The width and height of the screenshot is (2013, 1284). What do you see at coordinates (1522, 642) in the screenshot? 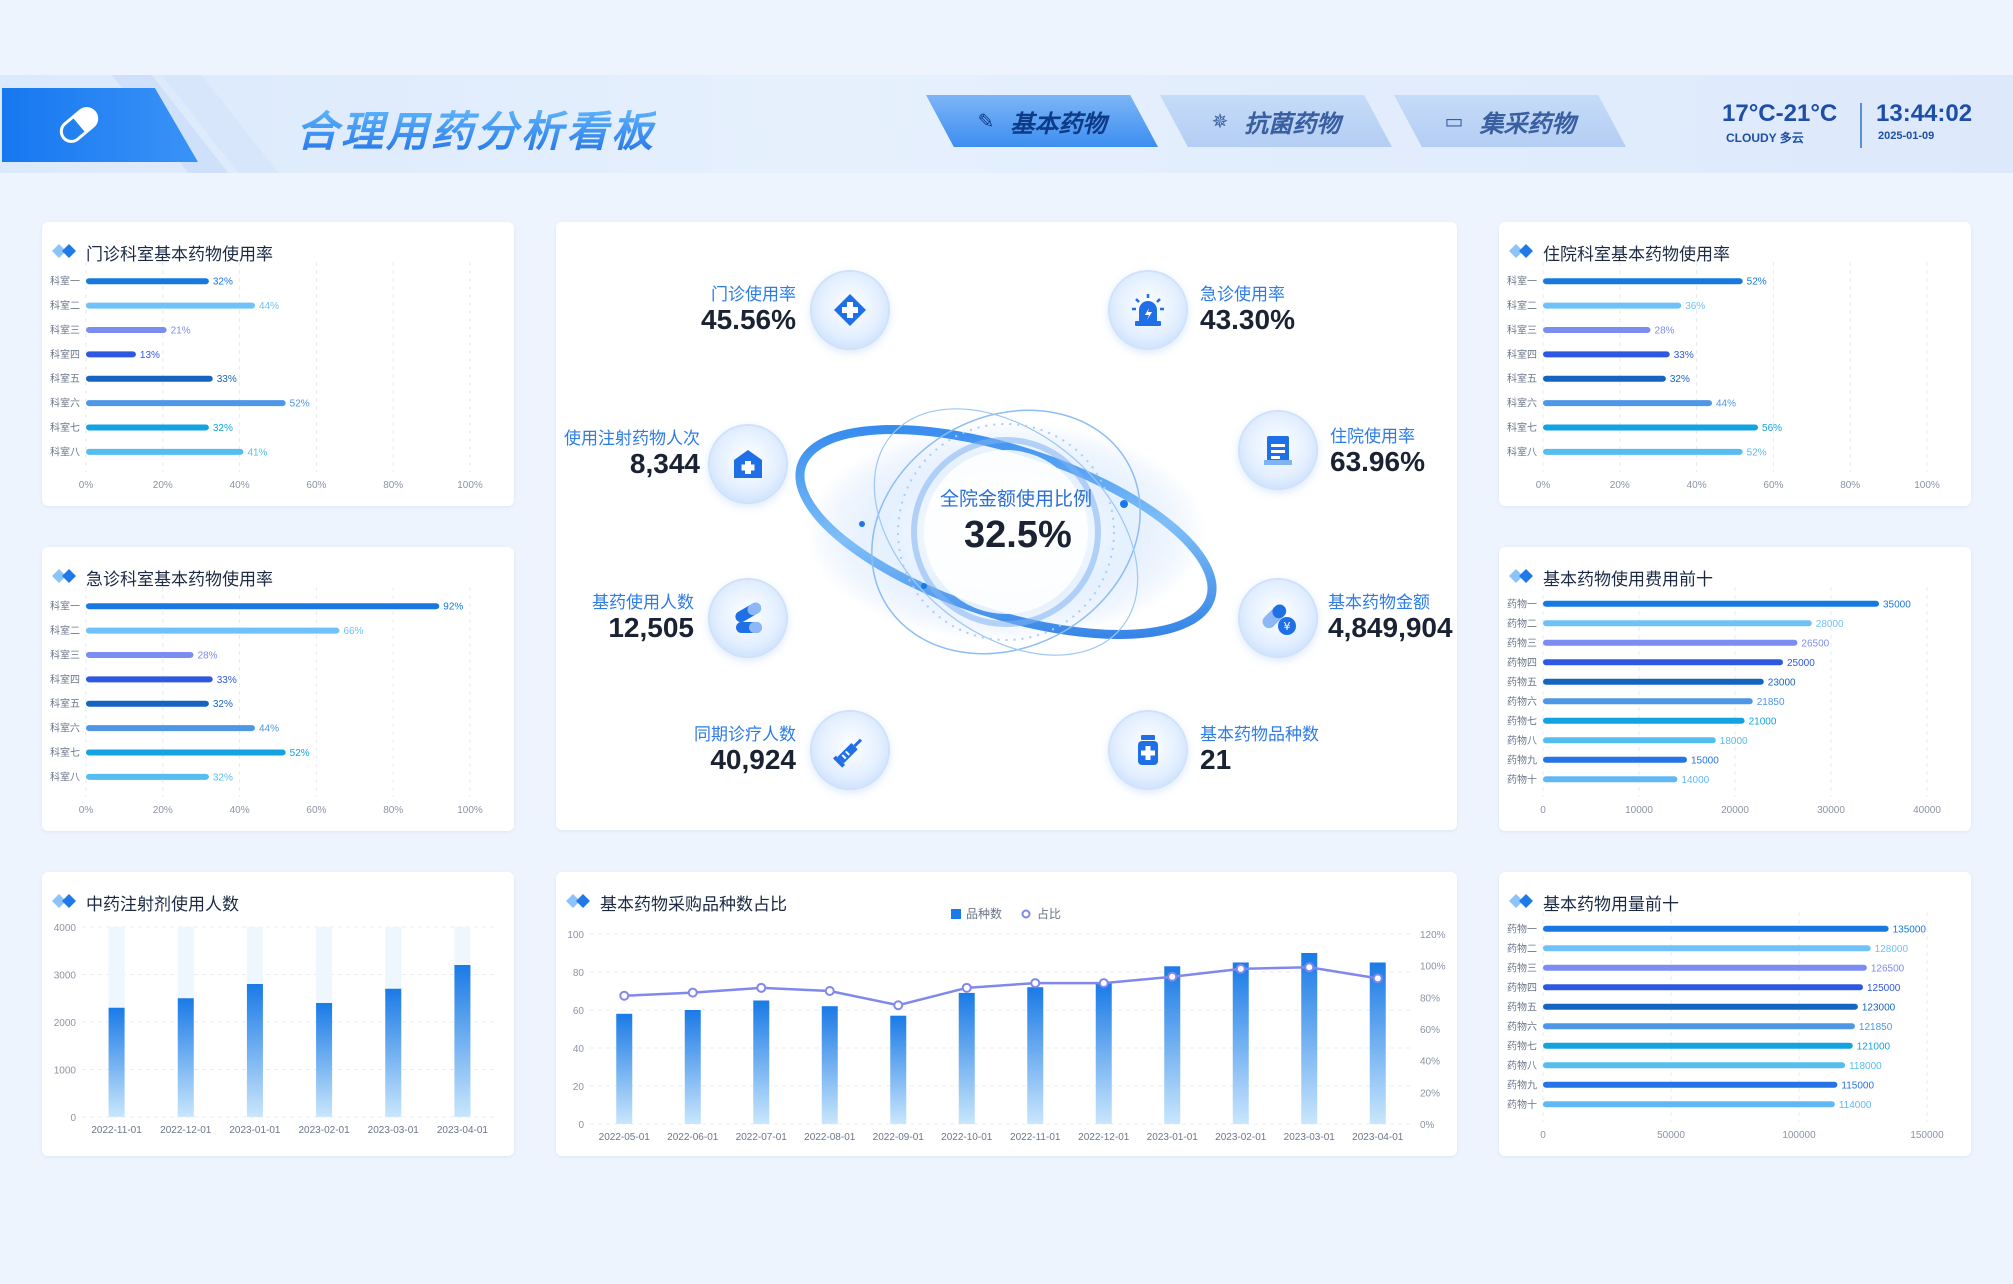
I see `category-label: 药物三` at bounding box center [1522, 642].